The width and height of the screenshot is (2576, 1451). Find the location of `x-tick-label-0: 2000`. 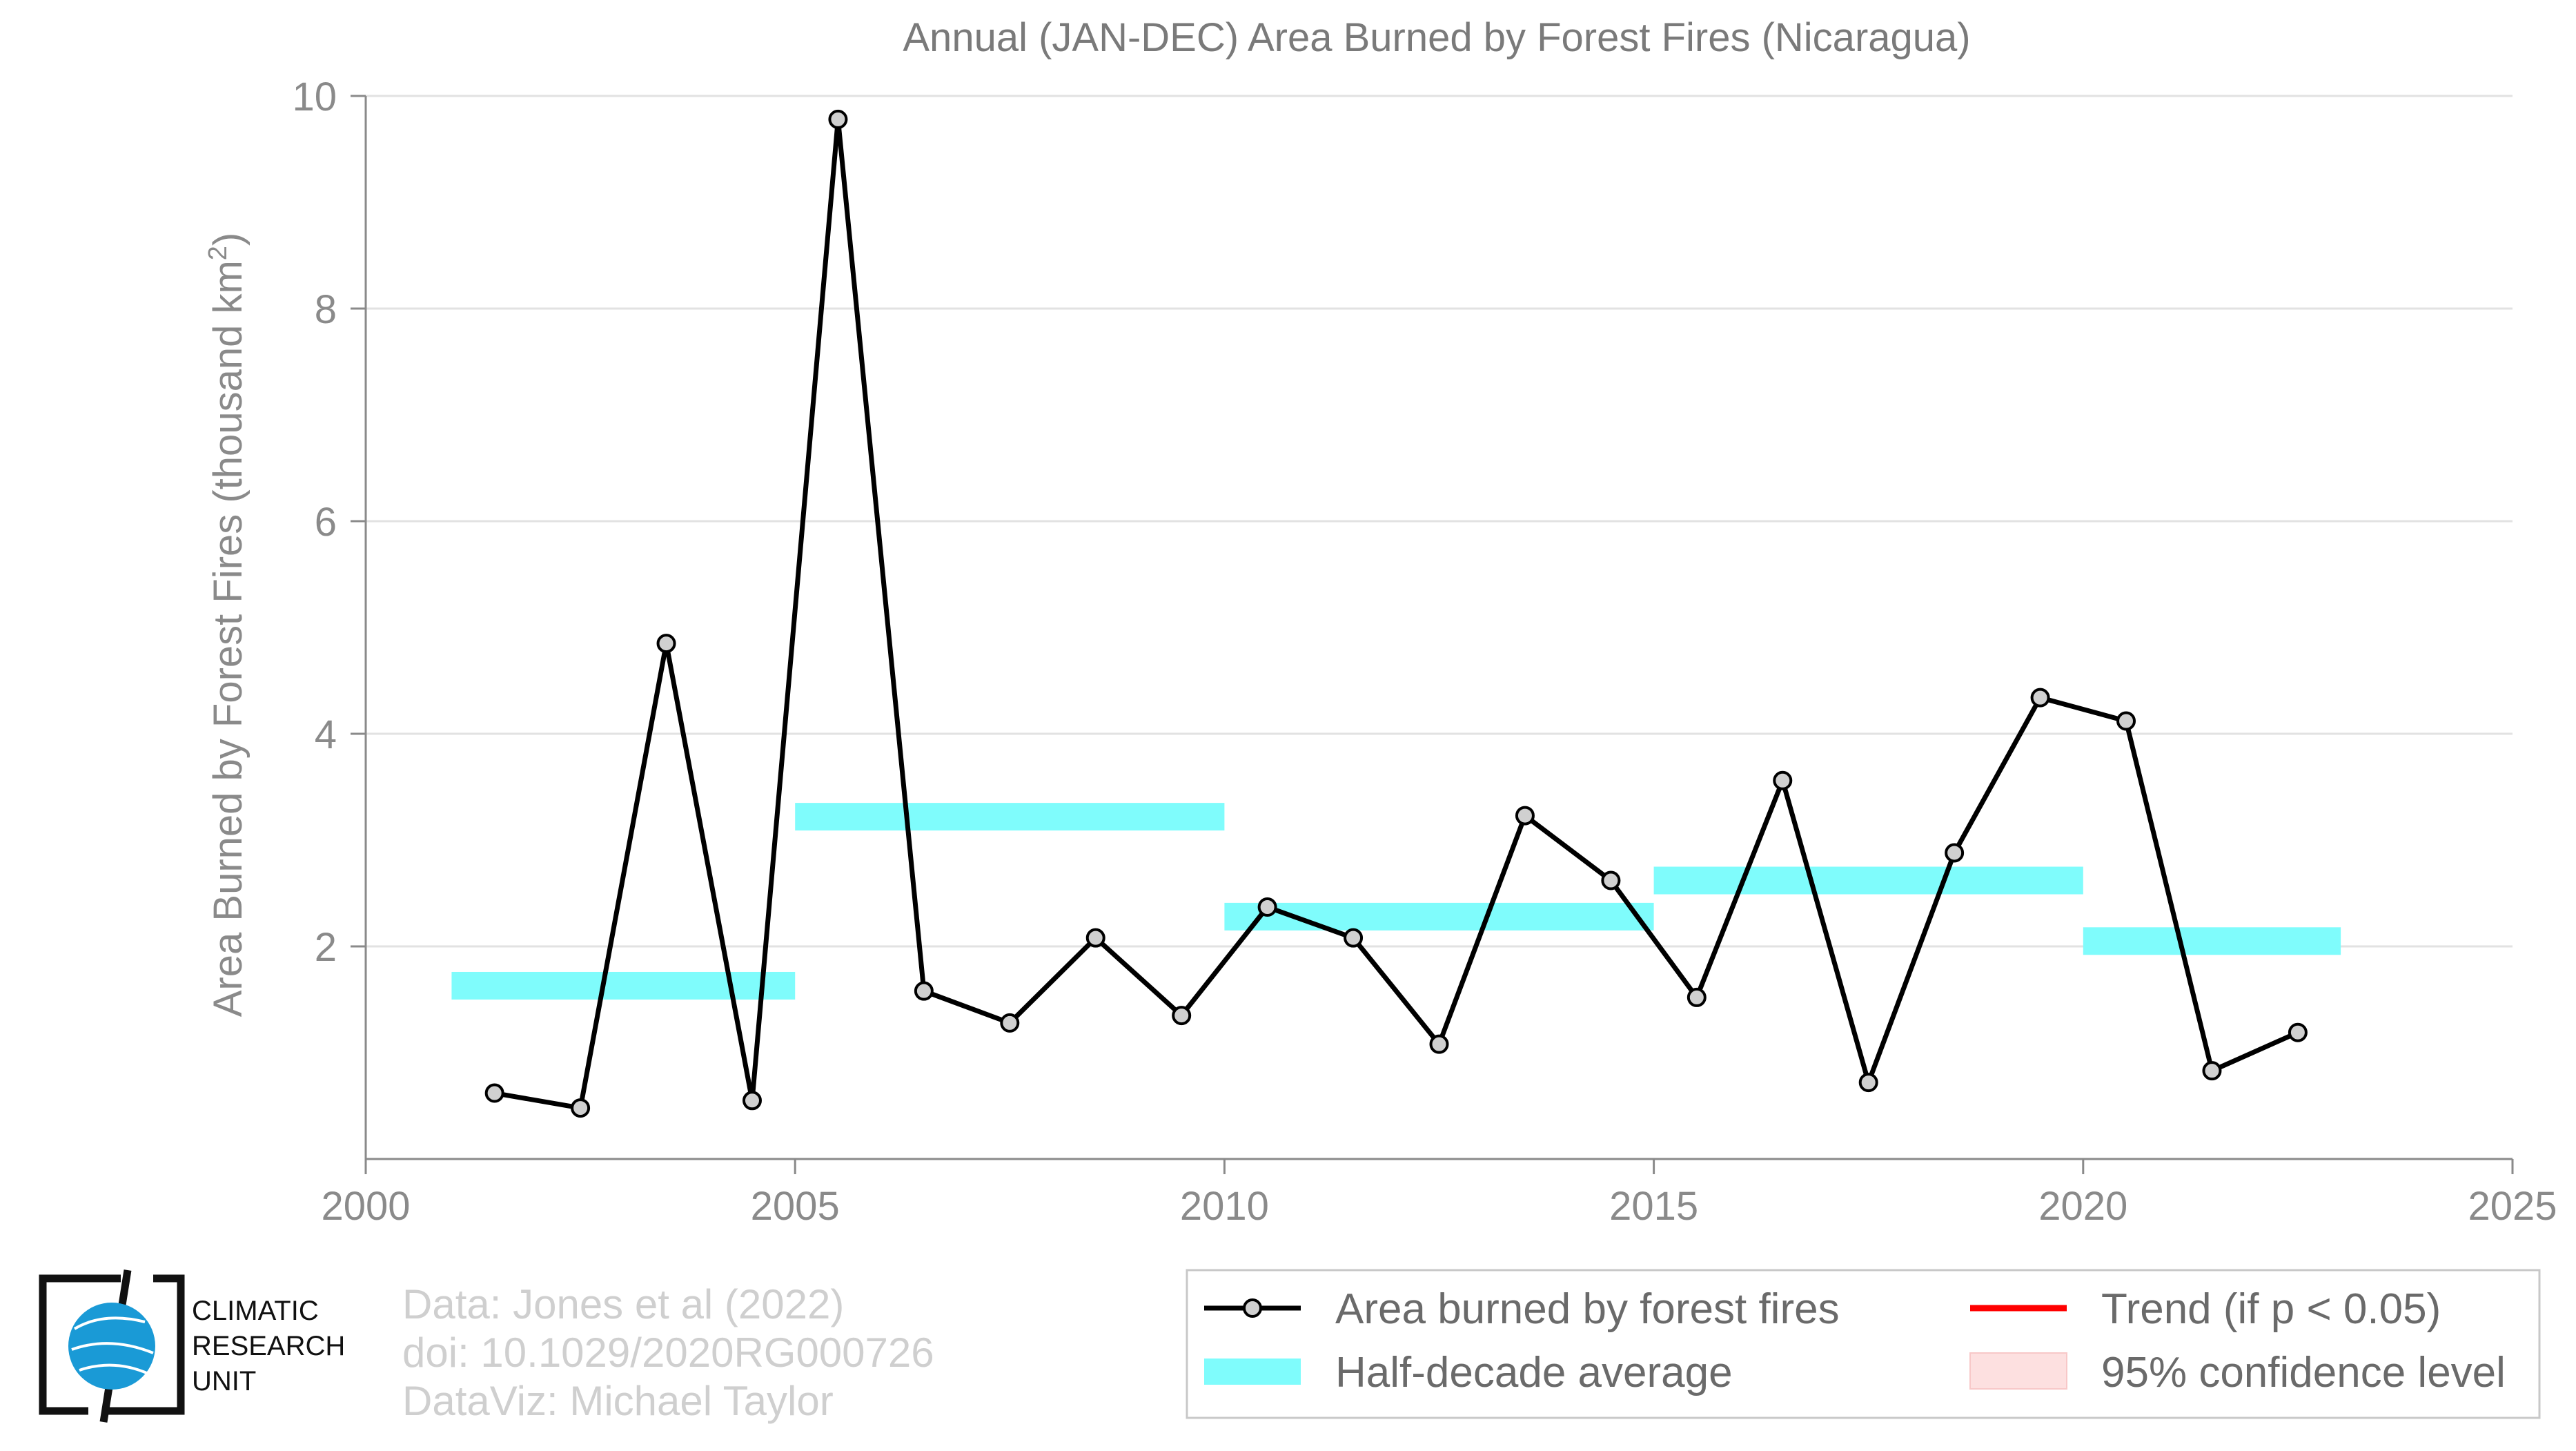

x-tick-label-0: 2000 is located at coordinates (365, 1206).